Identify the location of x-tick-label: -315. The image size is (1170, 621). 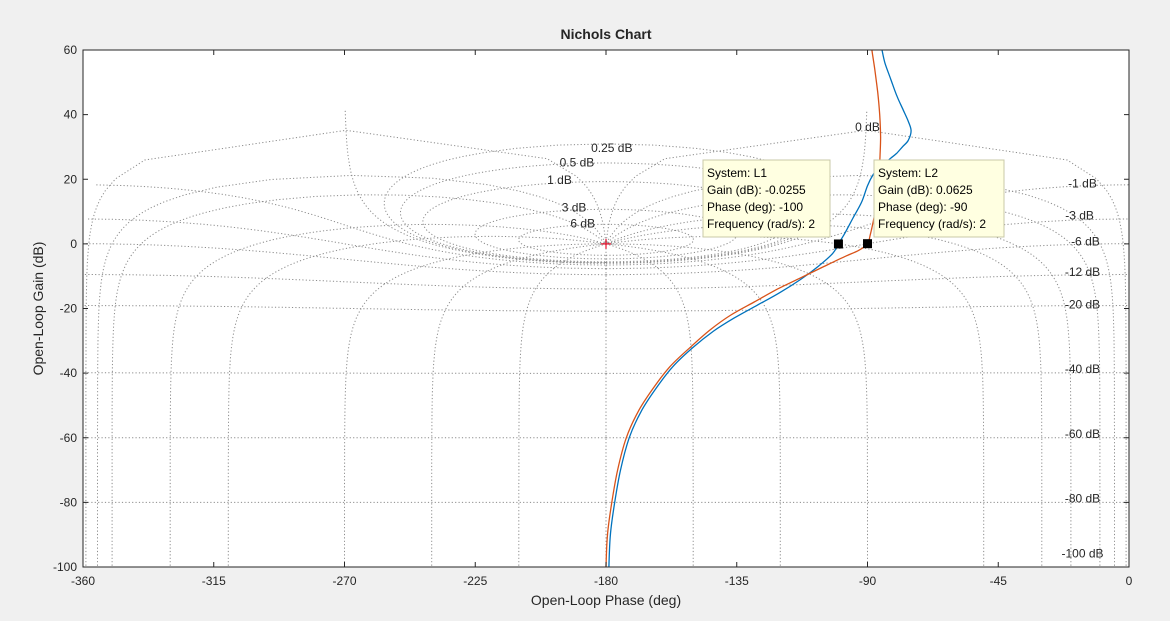
(214, 581).